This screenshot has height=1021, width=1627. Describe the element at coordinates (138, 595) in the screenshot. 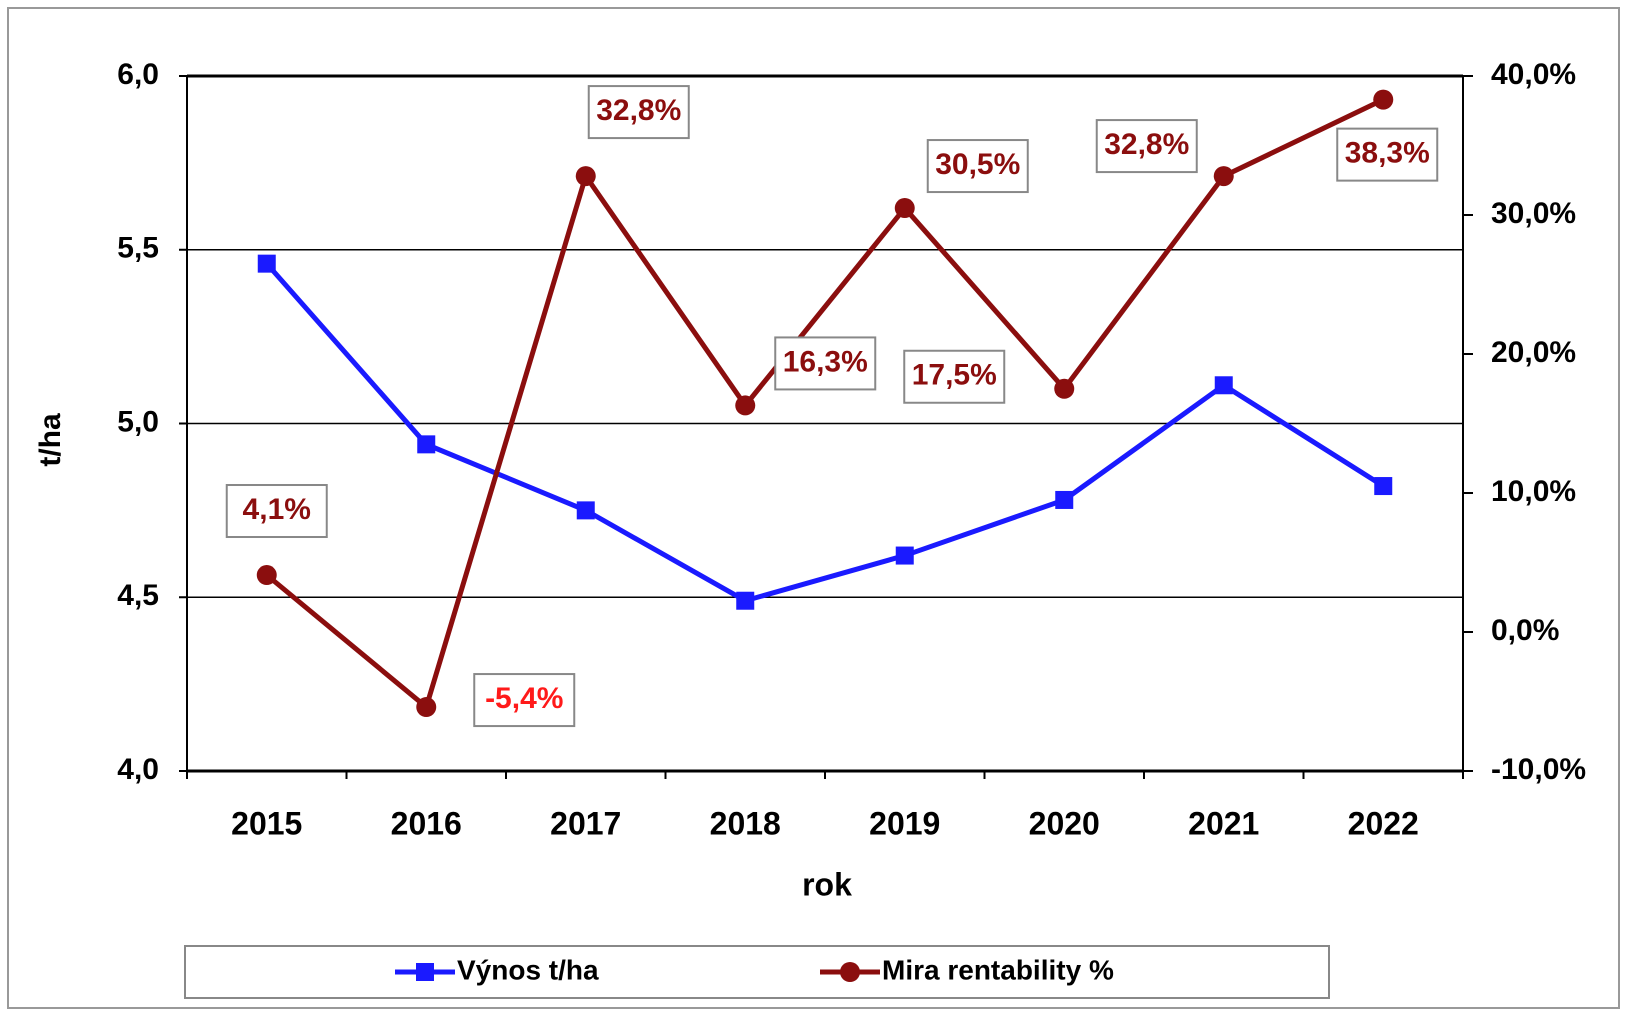

I see `y-tick-label: 4,5` at that location.